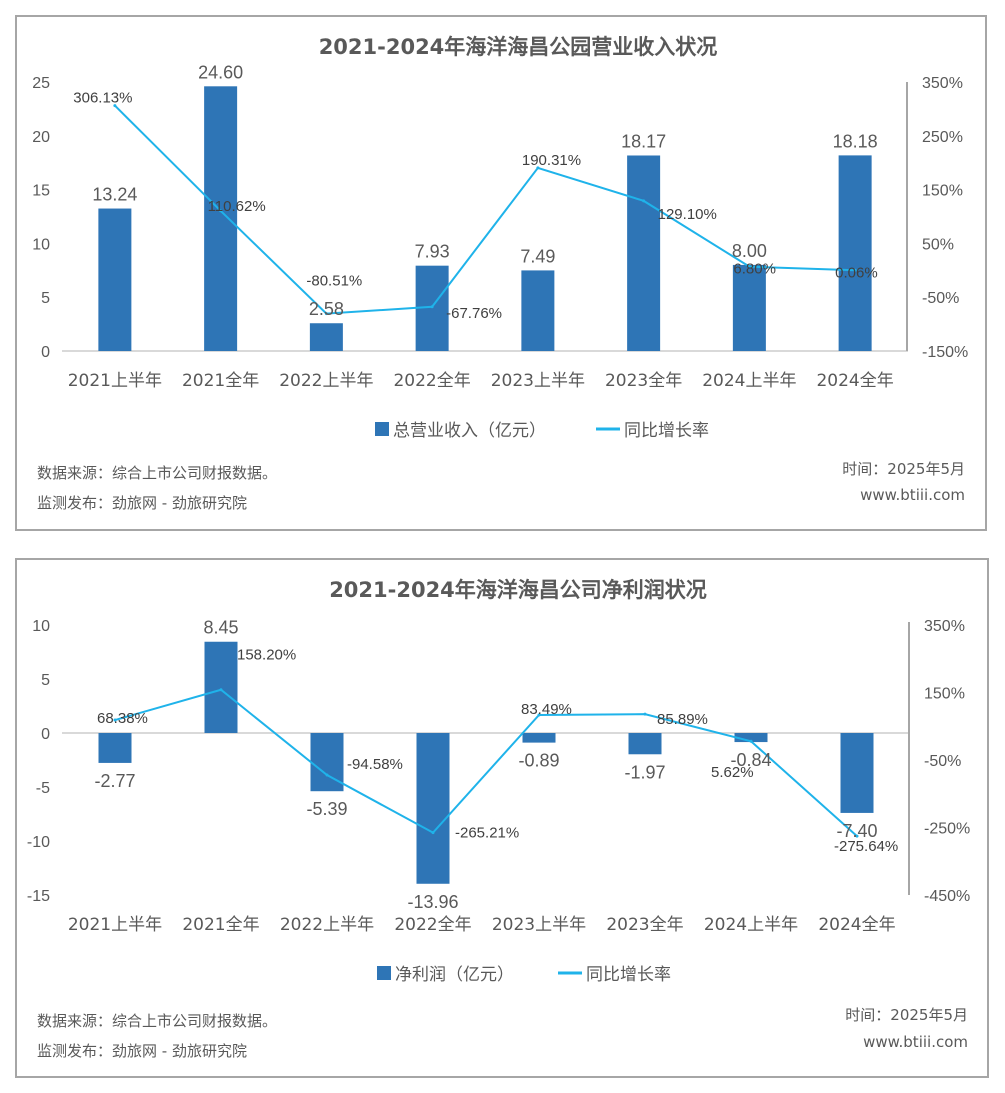 The height and width of the screenshot is (1093, 1005). Describe the element at coordinates (45, 734) in the screenshot. I see `y-axis-tick-label: 0` at that location.